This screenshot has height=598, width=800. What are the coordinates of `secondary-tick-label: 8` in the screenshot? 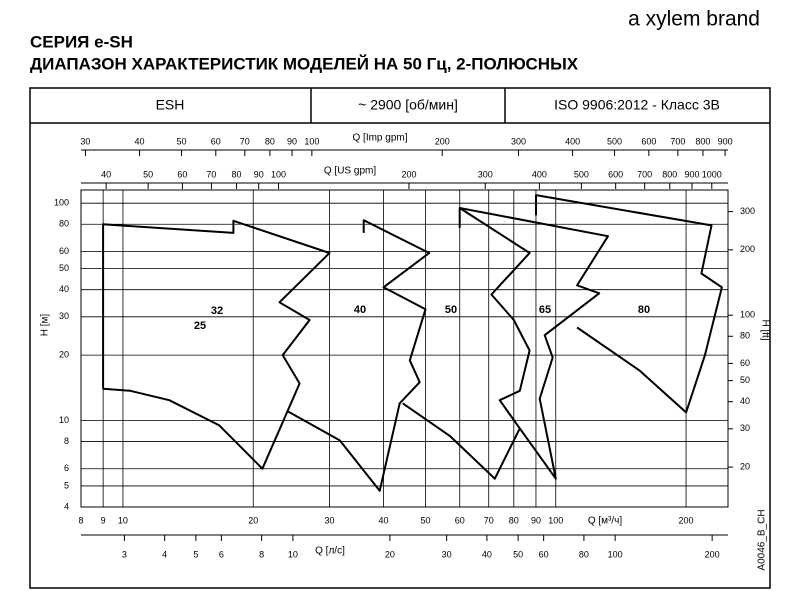 It's located at (261, 554).